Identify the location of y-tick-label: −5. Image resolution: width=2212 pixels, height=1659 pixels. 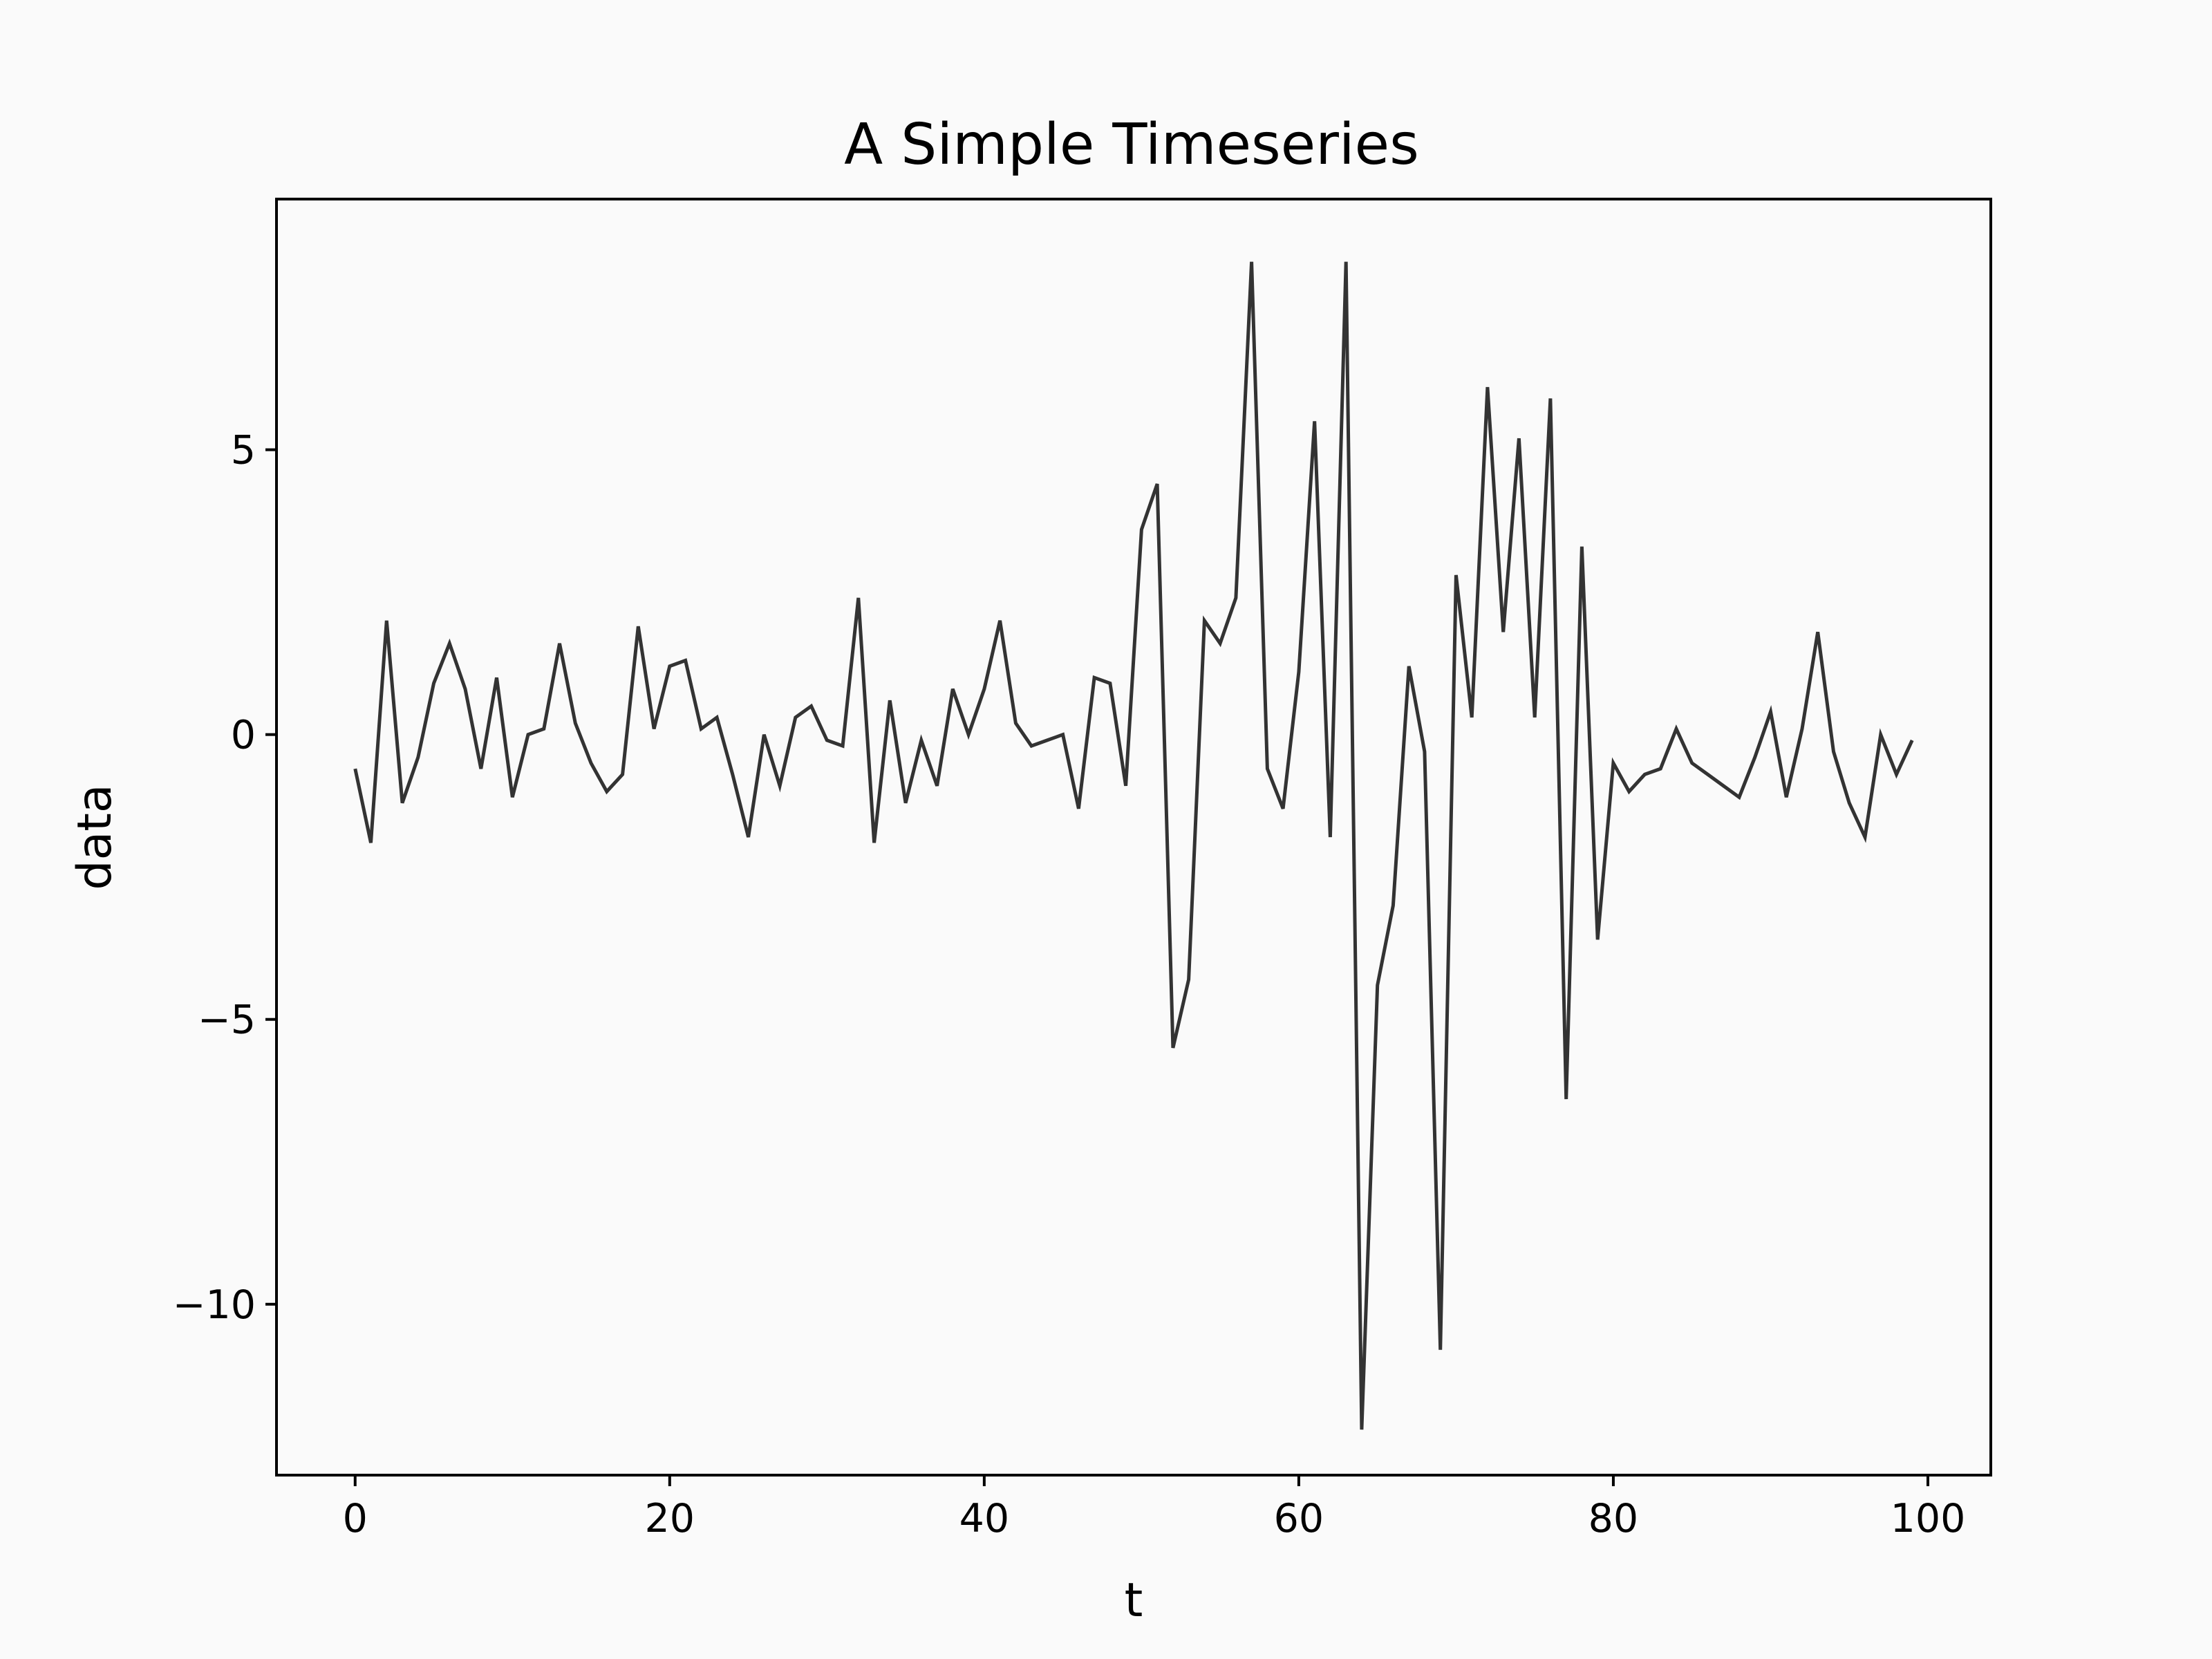
(227, 1020).